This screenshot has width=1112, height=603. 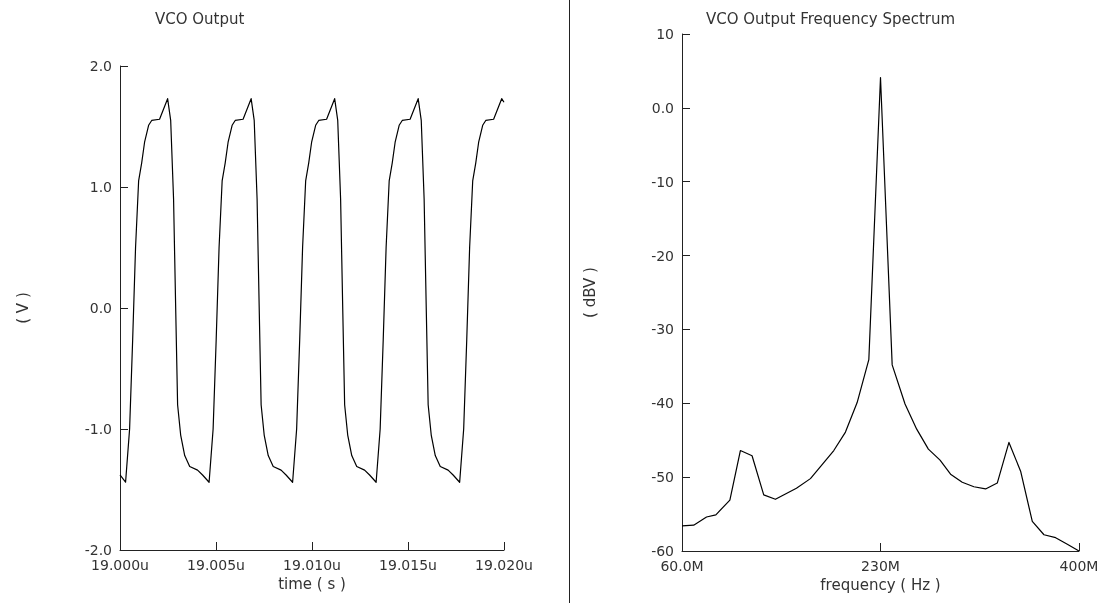 I want to click on x-axis-title: time ( s ), so click(x=312, y=584).